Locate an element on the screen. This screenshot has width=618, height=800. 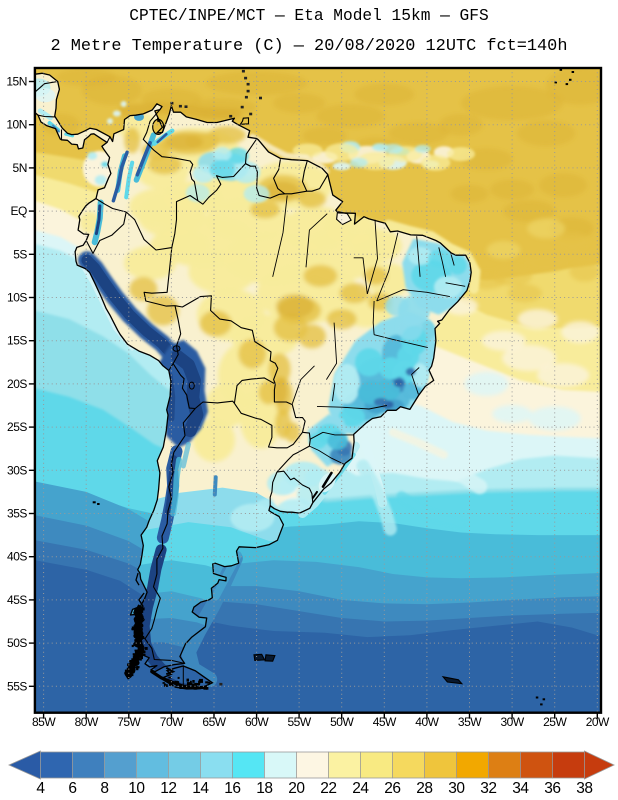
svg-text: 65W is located at coordinates (214, 722).